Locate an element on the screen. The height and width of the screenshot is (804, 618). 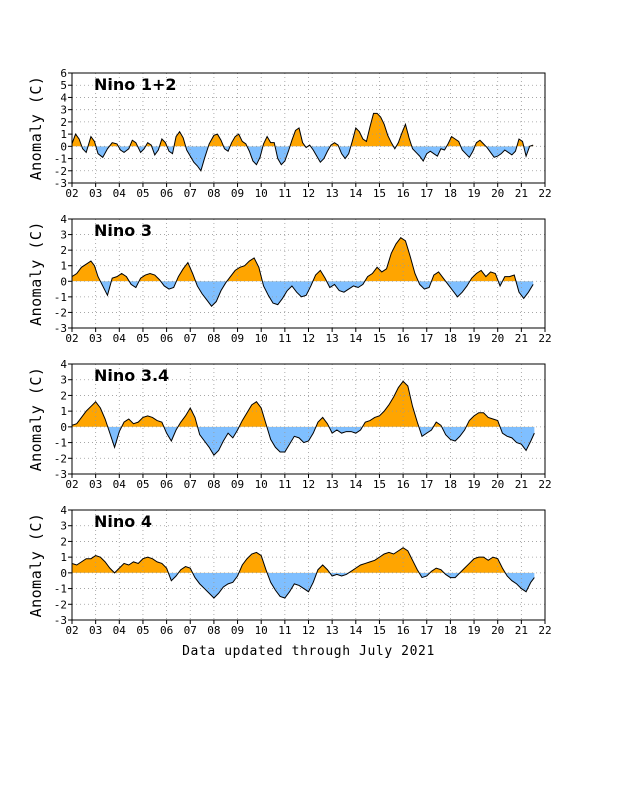
panel-title: Nino 3.4 is located at coordinates (131, 375).